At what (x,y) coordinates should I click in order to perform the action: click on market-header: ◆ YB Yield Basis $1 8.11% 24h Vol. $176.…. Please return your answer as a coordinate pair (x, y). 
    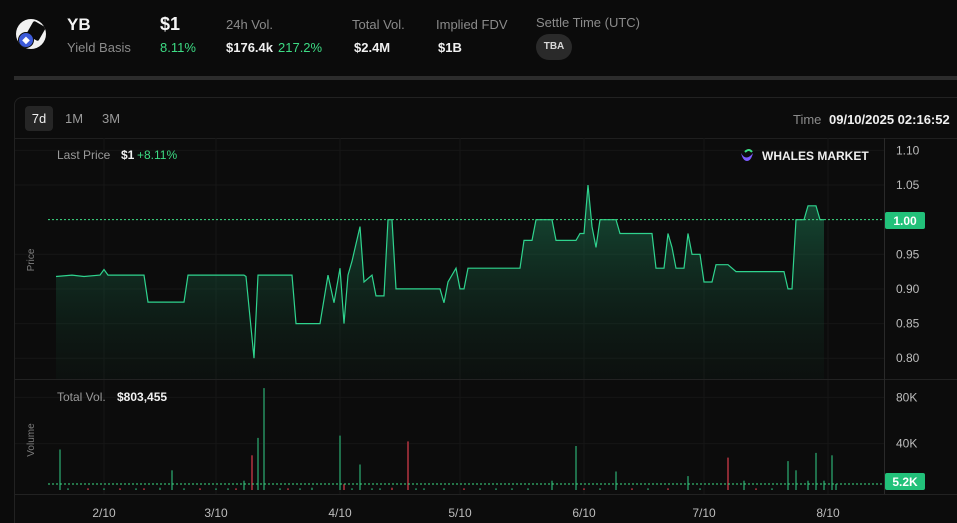
    Looking at the image, I should click on (478, 39).